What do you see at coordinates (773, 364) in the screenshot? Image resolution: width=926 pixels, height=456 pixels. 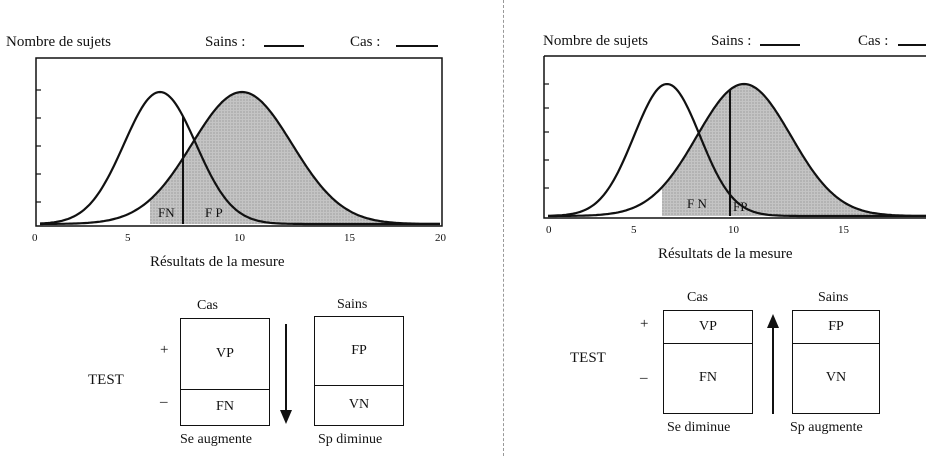 I see `arrow-up-icon` at bounding box center [773, 364].